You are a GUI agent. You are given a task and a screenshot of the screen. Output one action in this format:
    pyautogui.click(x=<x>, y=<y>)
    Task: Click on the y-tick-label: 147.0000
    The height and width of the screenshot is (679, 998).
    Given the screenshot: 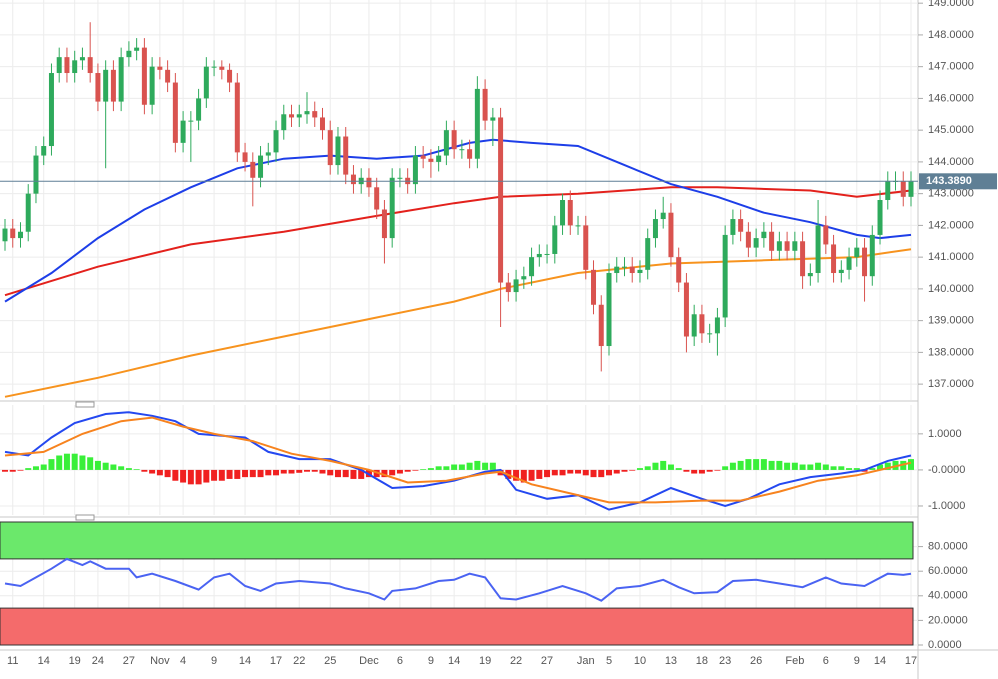 What is the action you would take?
    pyautogui.click(x=951, y=67)
    